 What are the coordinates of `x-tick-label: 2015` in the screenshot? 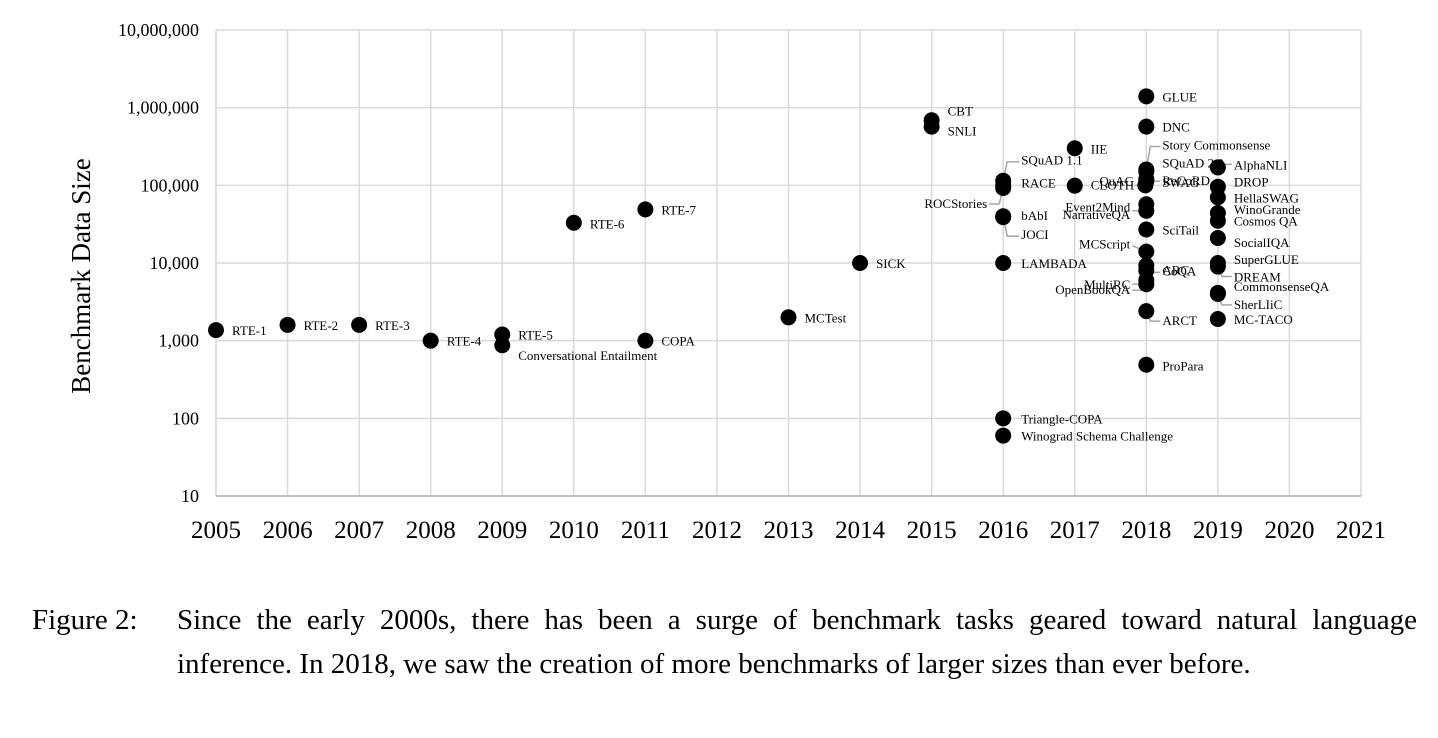 It's located at (932, 530).